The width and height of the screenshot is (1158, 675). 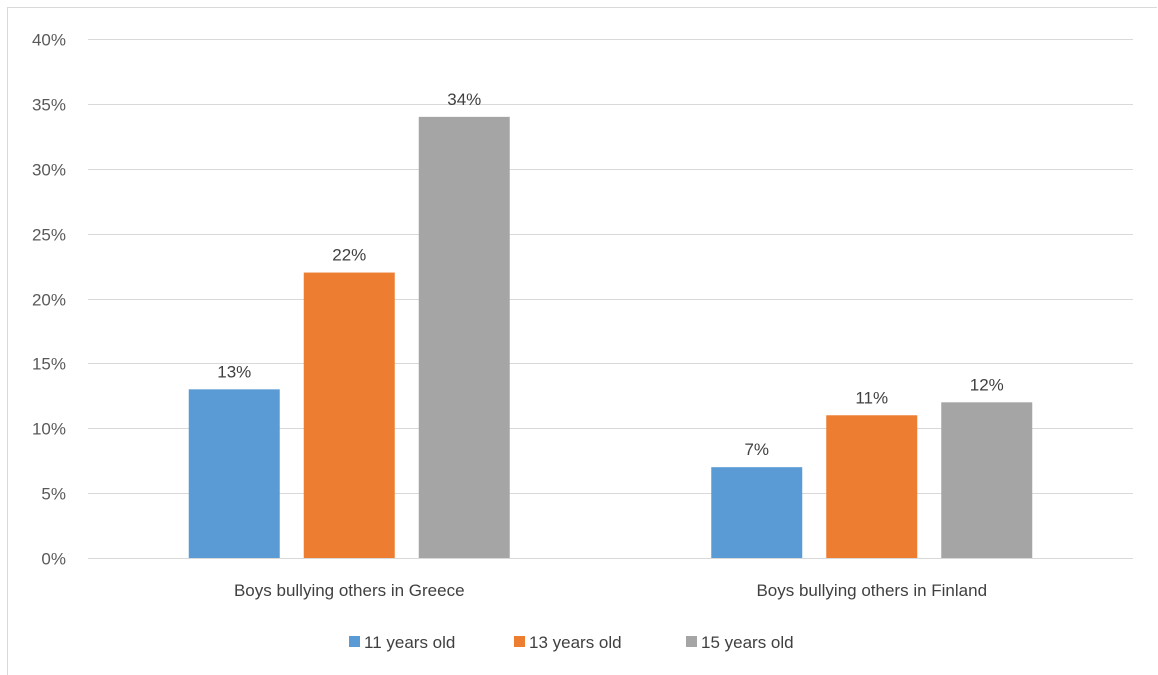 What do you see at coordinates (53, 494) in the screenshot?
I see `y-tick-label: 5%` at bounding box center [53, 494].